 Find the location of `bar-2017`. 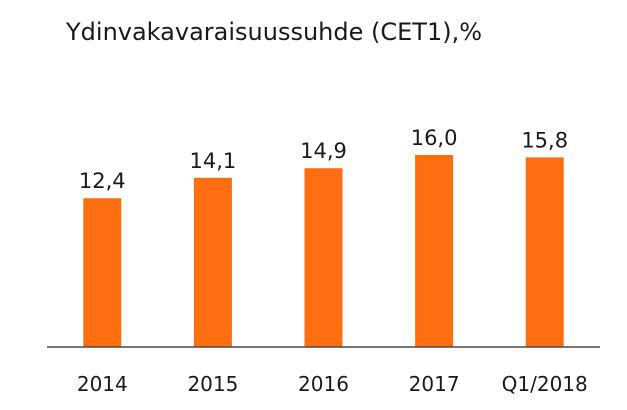

bar-2017 is located at coordinates (434, 251).